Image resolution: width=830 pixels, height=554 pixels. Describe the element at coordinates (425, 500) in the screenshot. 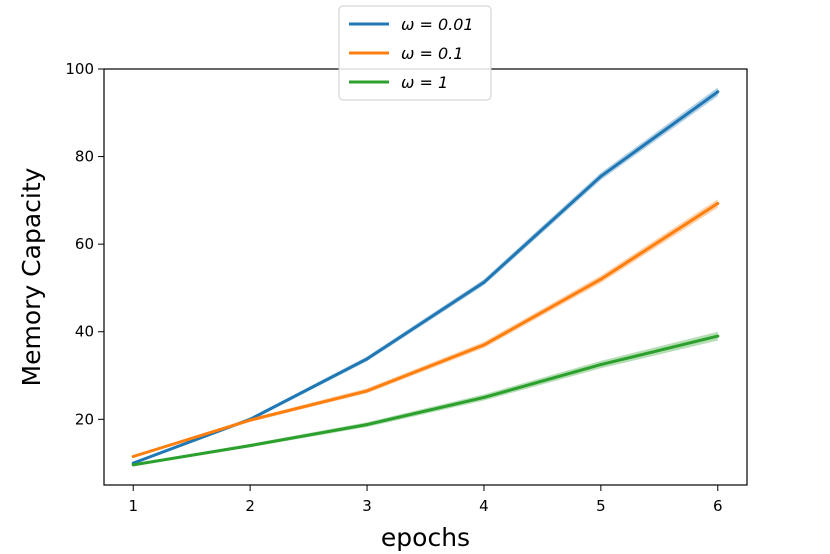

I see `x-axis: 1 2 3 4 5 6` at that location.